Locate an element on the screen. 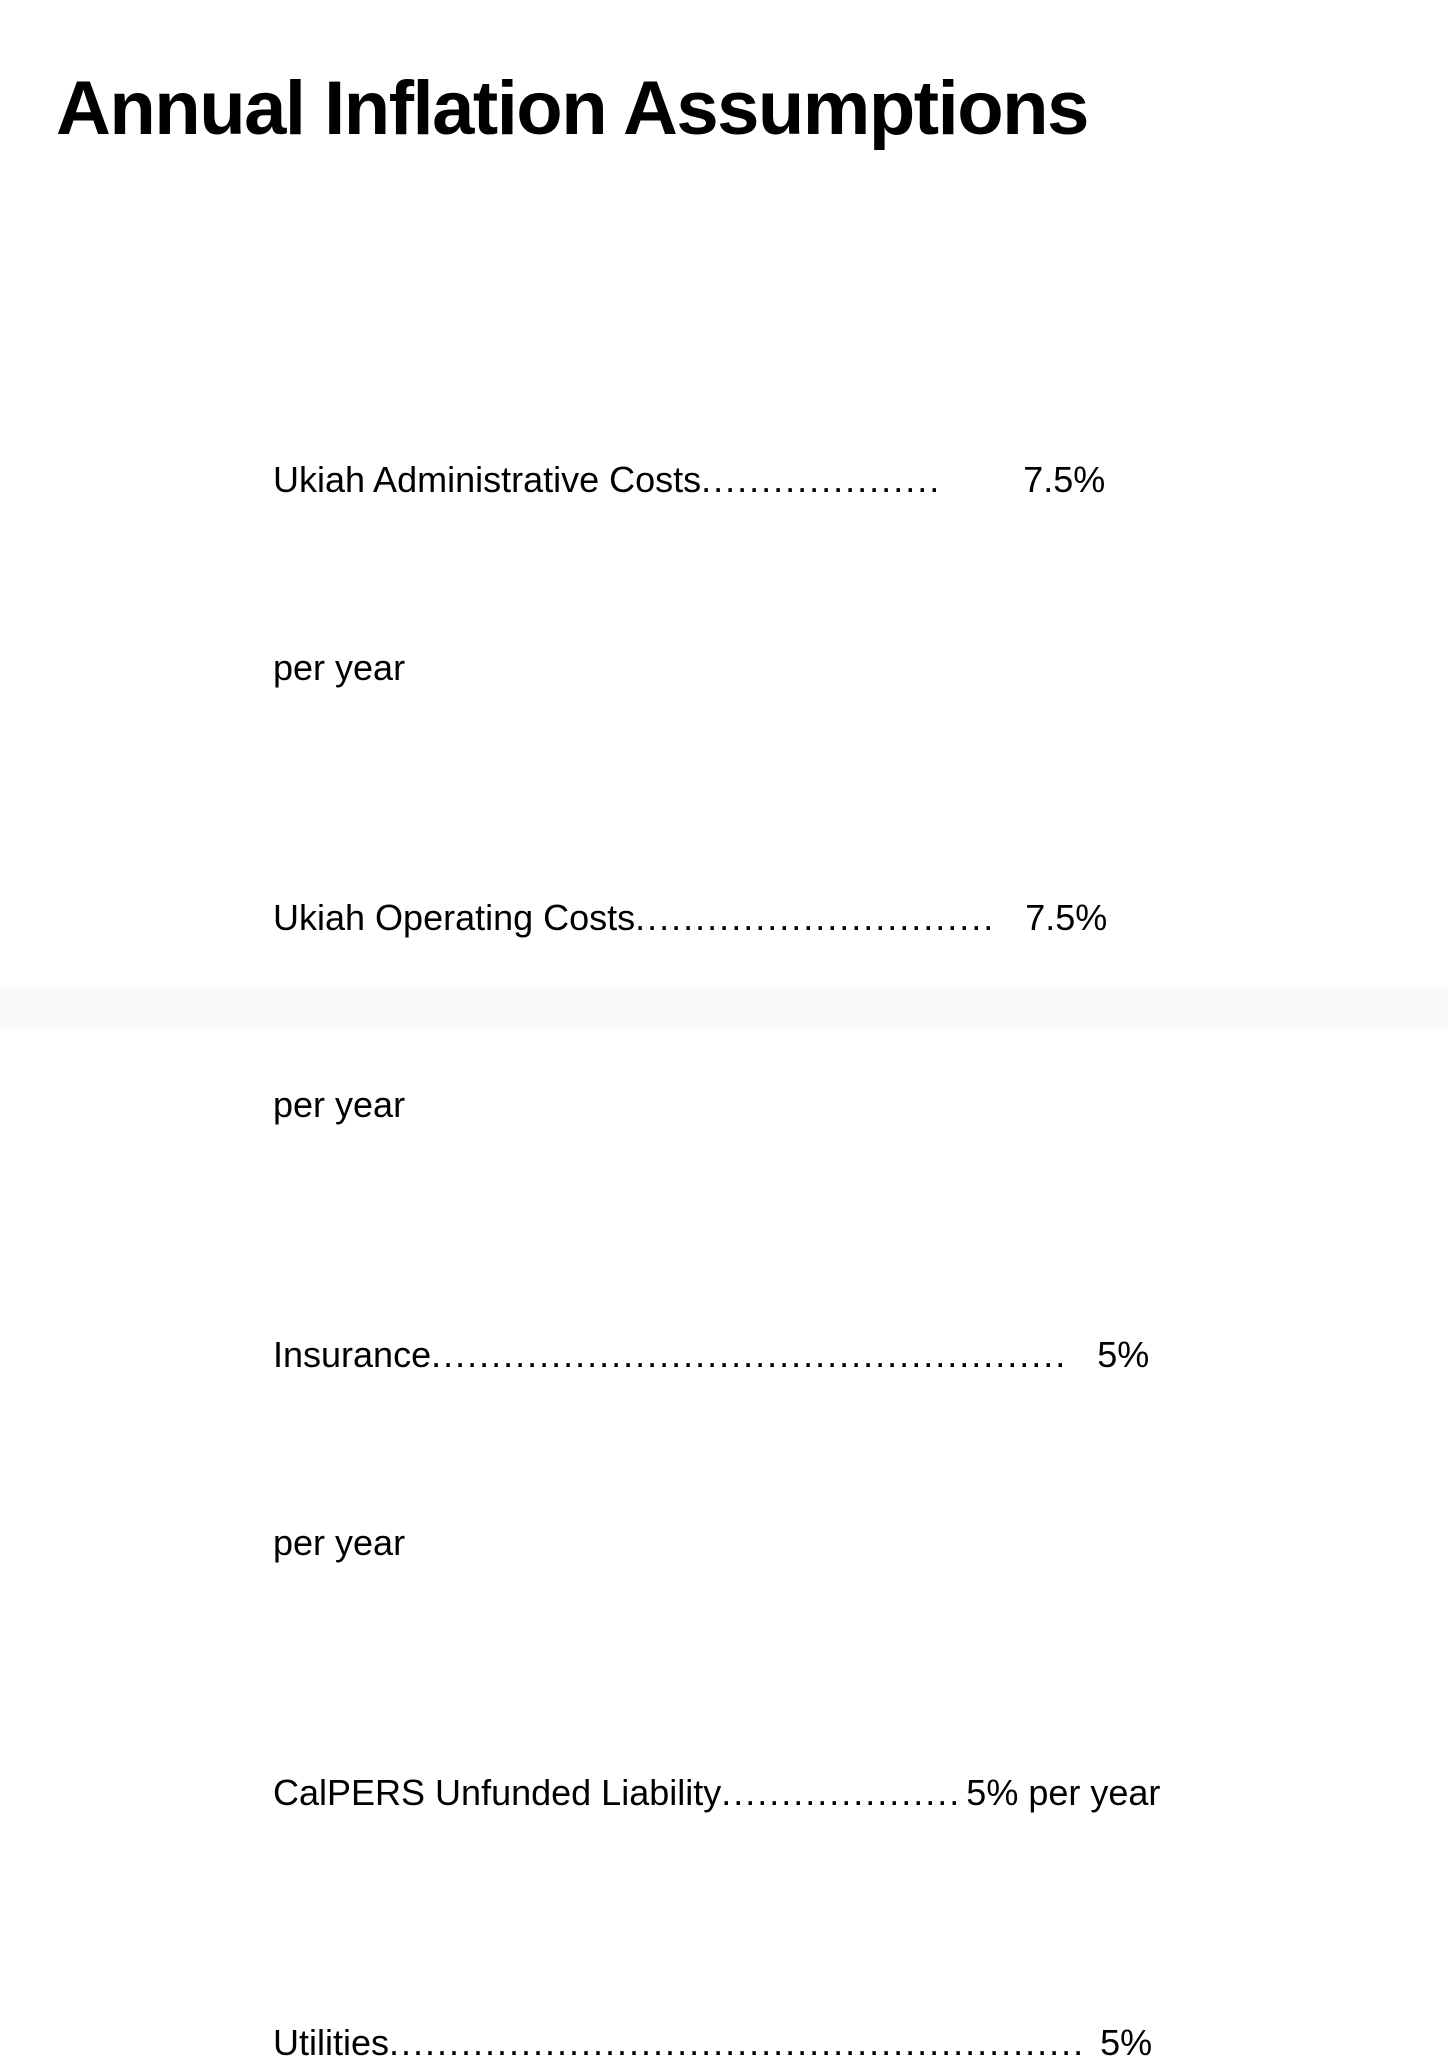 This screenshot has width=1448, height=2056. assumption-label: Ukiah Operating Costs is located at coordinates (454, 917).